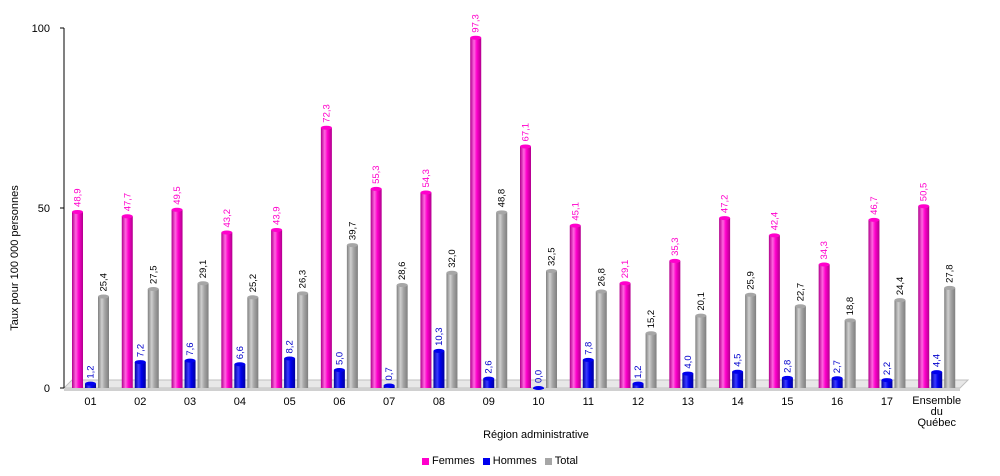 The image size is (1000, 476). I want to click on x-axis-title: Région administrative, so click(536, 435).